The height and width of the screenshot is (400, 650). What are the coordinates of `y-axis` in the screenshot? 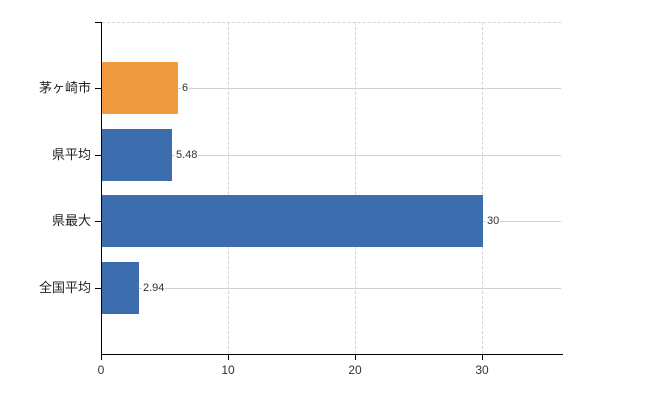 It's located at (101, 188).